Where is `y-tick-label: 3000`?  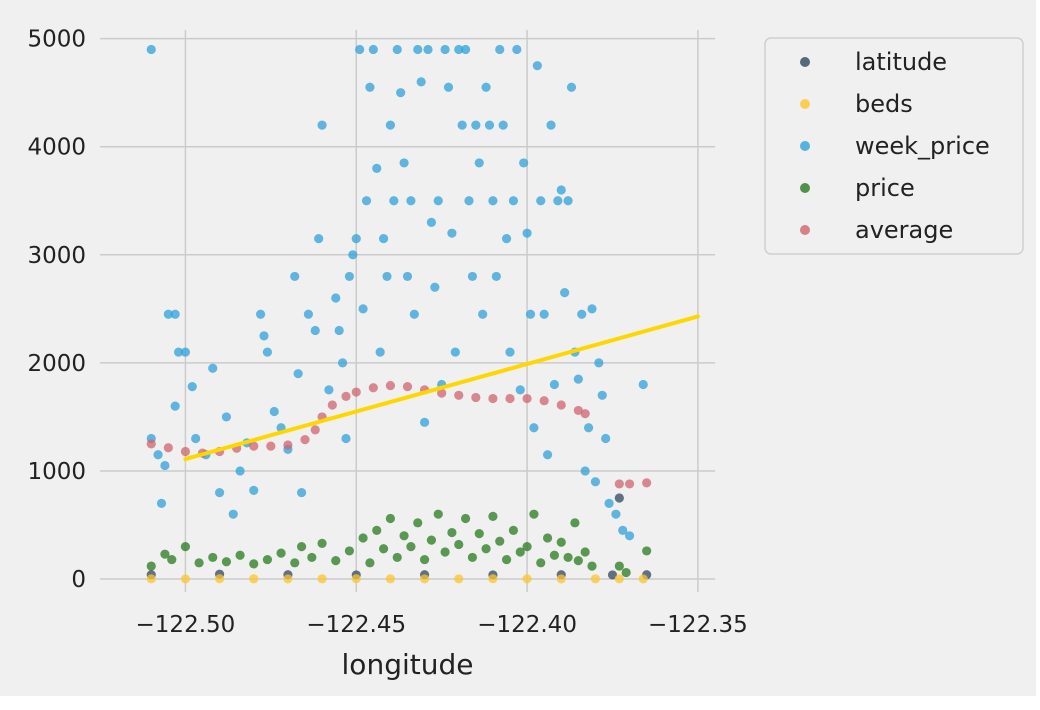 y-tick-label: 3000 is located at coordinates (56, 256).